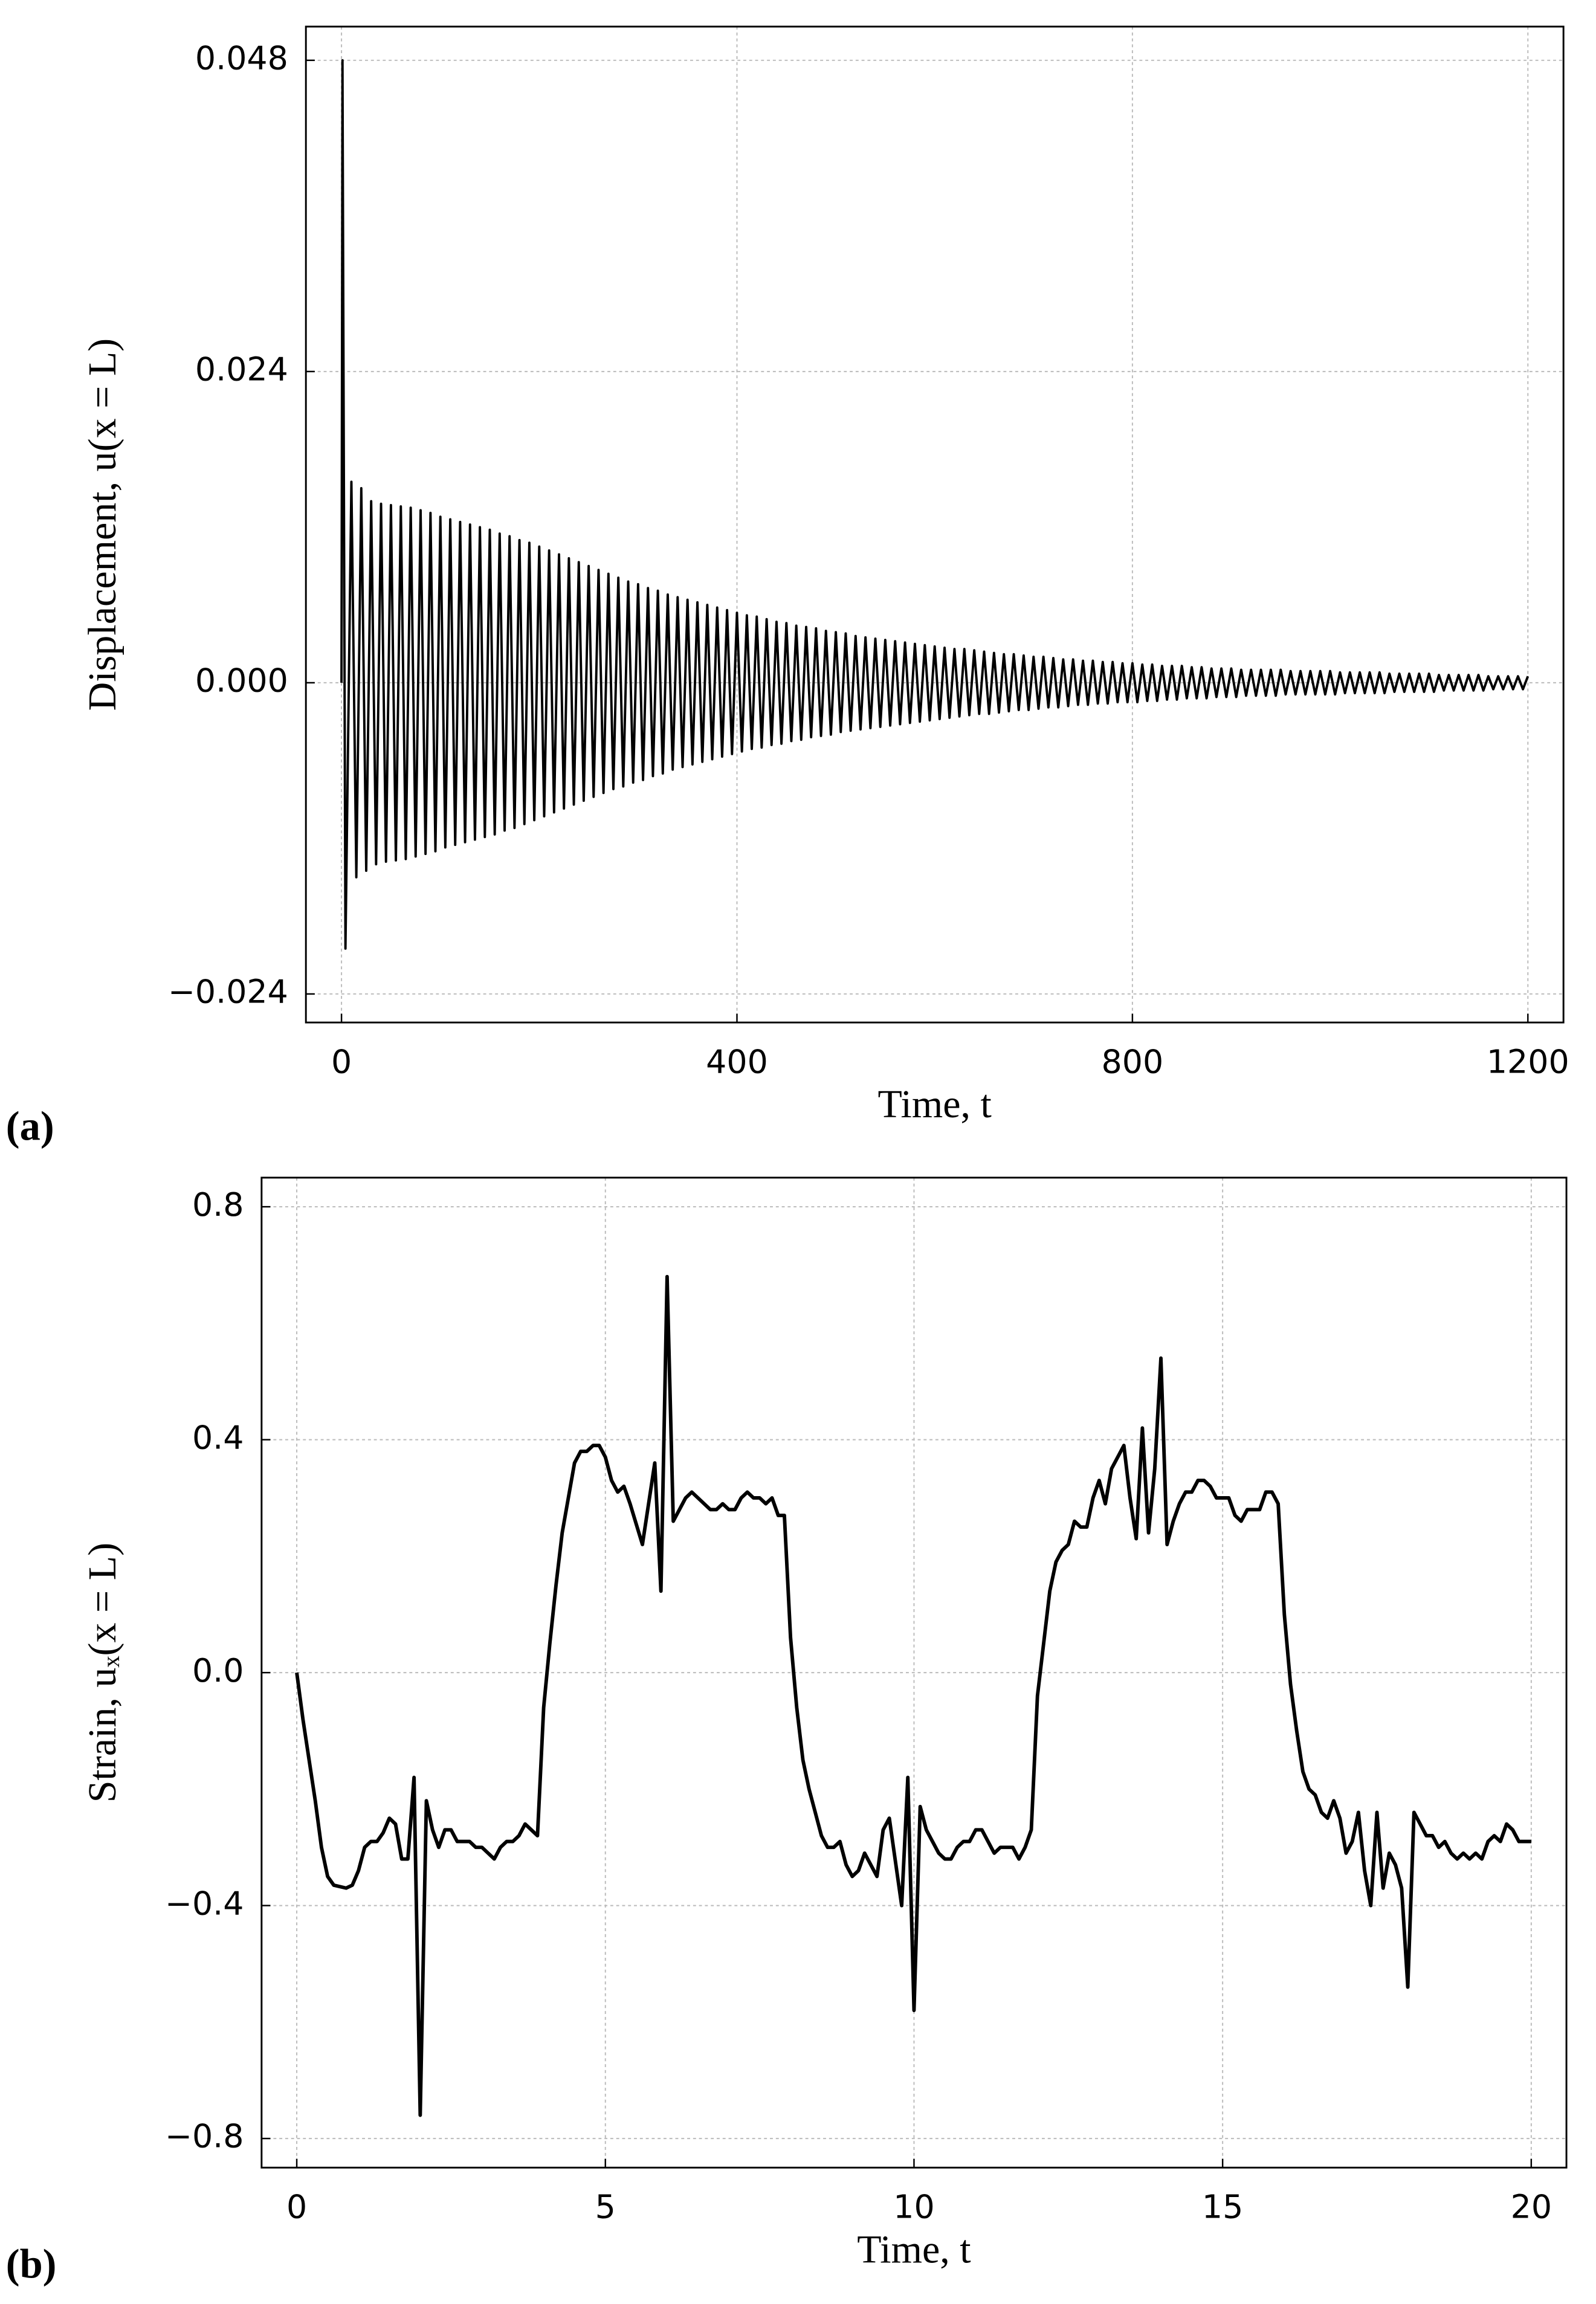  What do you see at coordinates (1531, 2206) in the screenshot?
I see `x-tick-label: 20` at bounding box center [1531, 2206].